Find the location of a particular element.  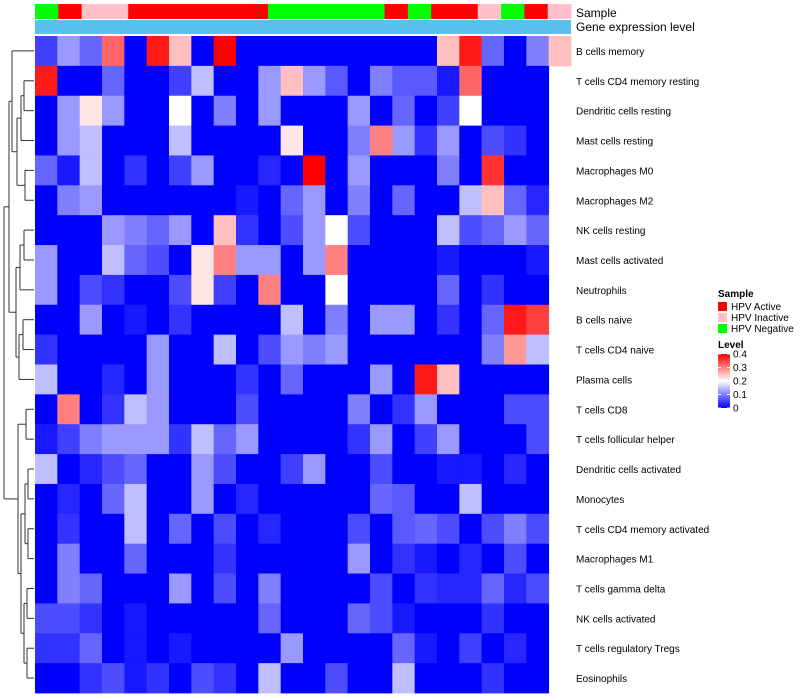

row-label: Plasma cells is located at coordinates (604, 380).